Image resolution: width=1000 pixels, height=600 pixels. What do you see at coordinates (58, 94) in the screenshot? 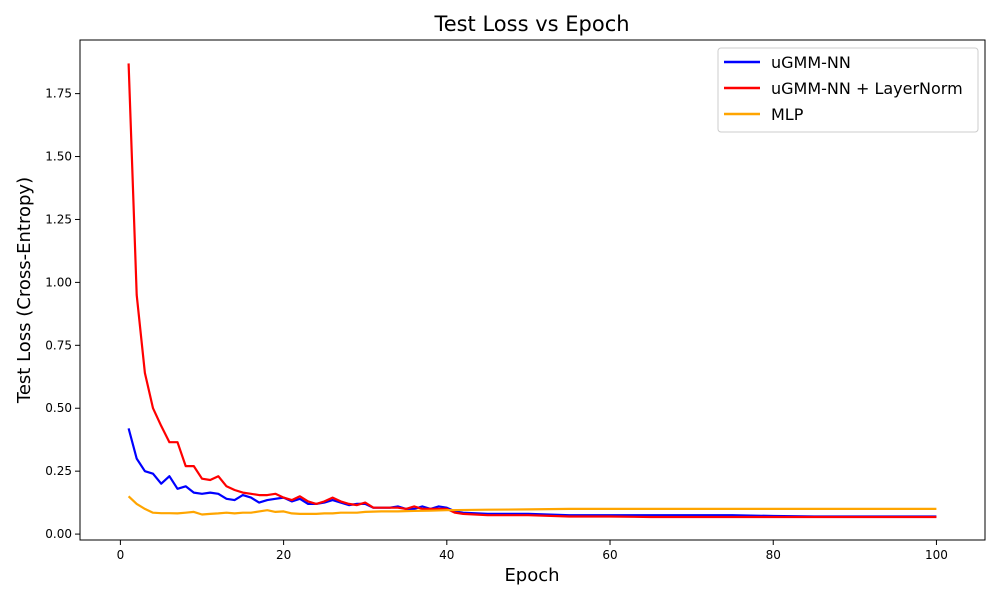
I see `y-tick-label: 1.75` at bounding box center [58, 94].